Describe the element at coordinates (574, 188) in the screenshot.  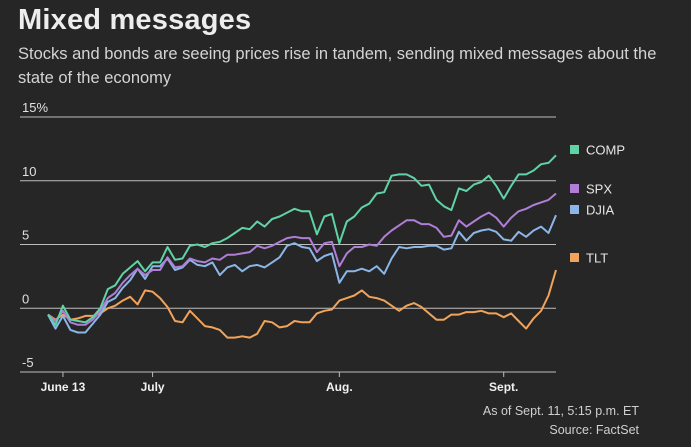
I see `legend-swatch-spx` at that location.